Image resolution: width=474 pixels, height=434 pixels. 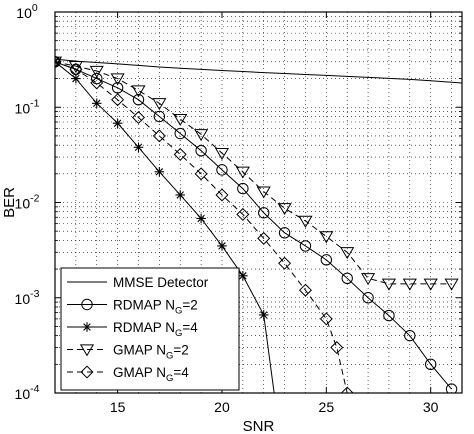 What do you see at coordinates (9, 202) in the screenshot?
I see `y-axis-label: BER` at bounding box center [9, 202].